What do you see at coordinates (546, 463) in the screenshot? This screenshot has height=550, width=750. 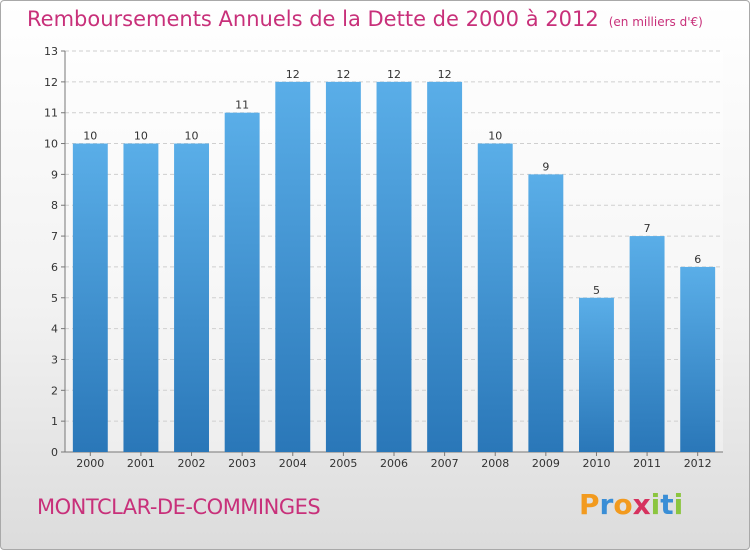 I see `x-tick-label: 2009` at bounding box center [546, 463].